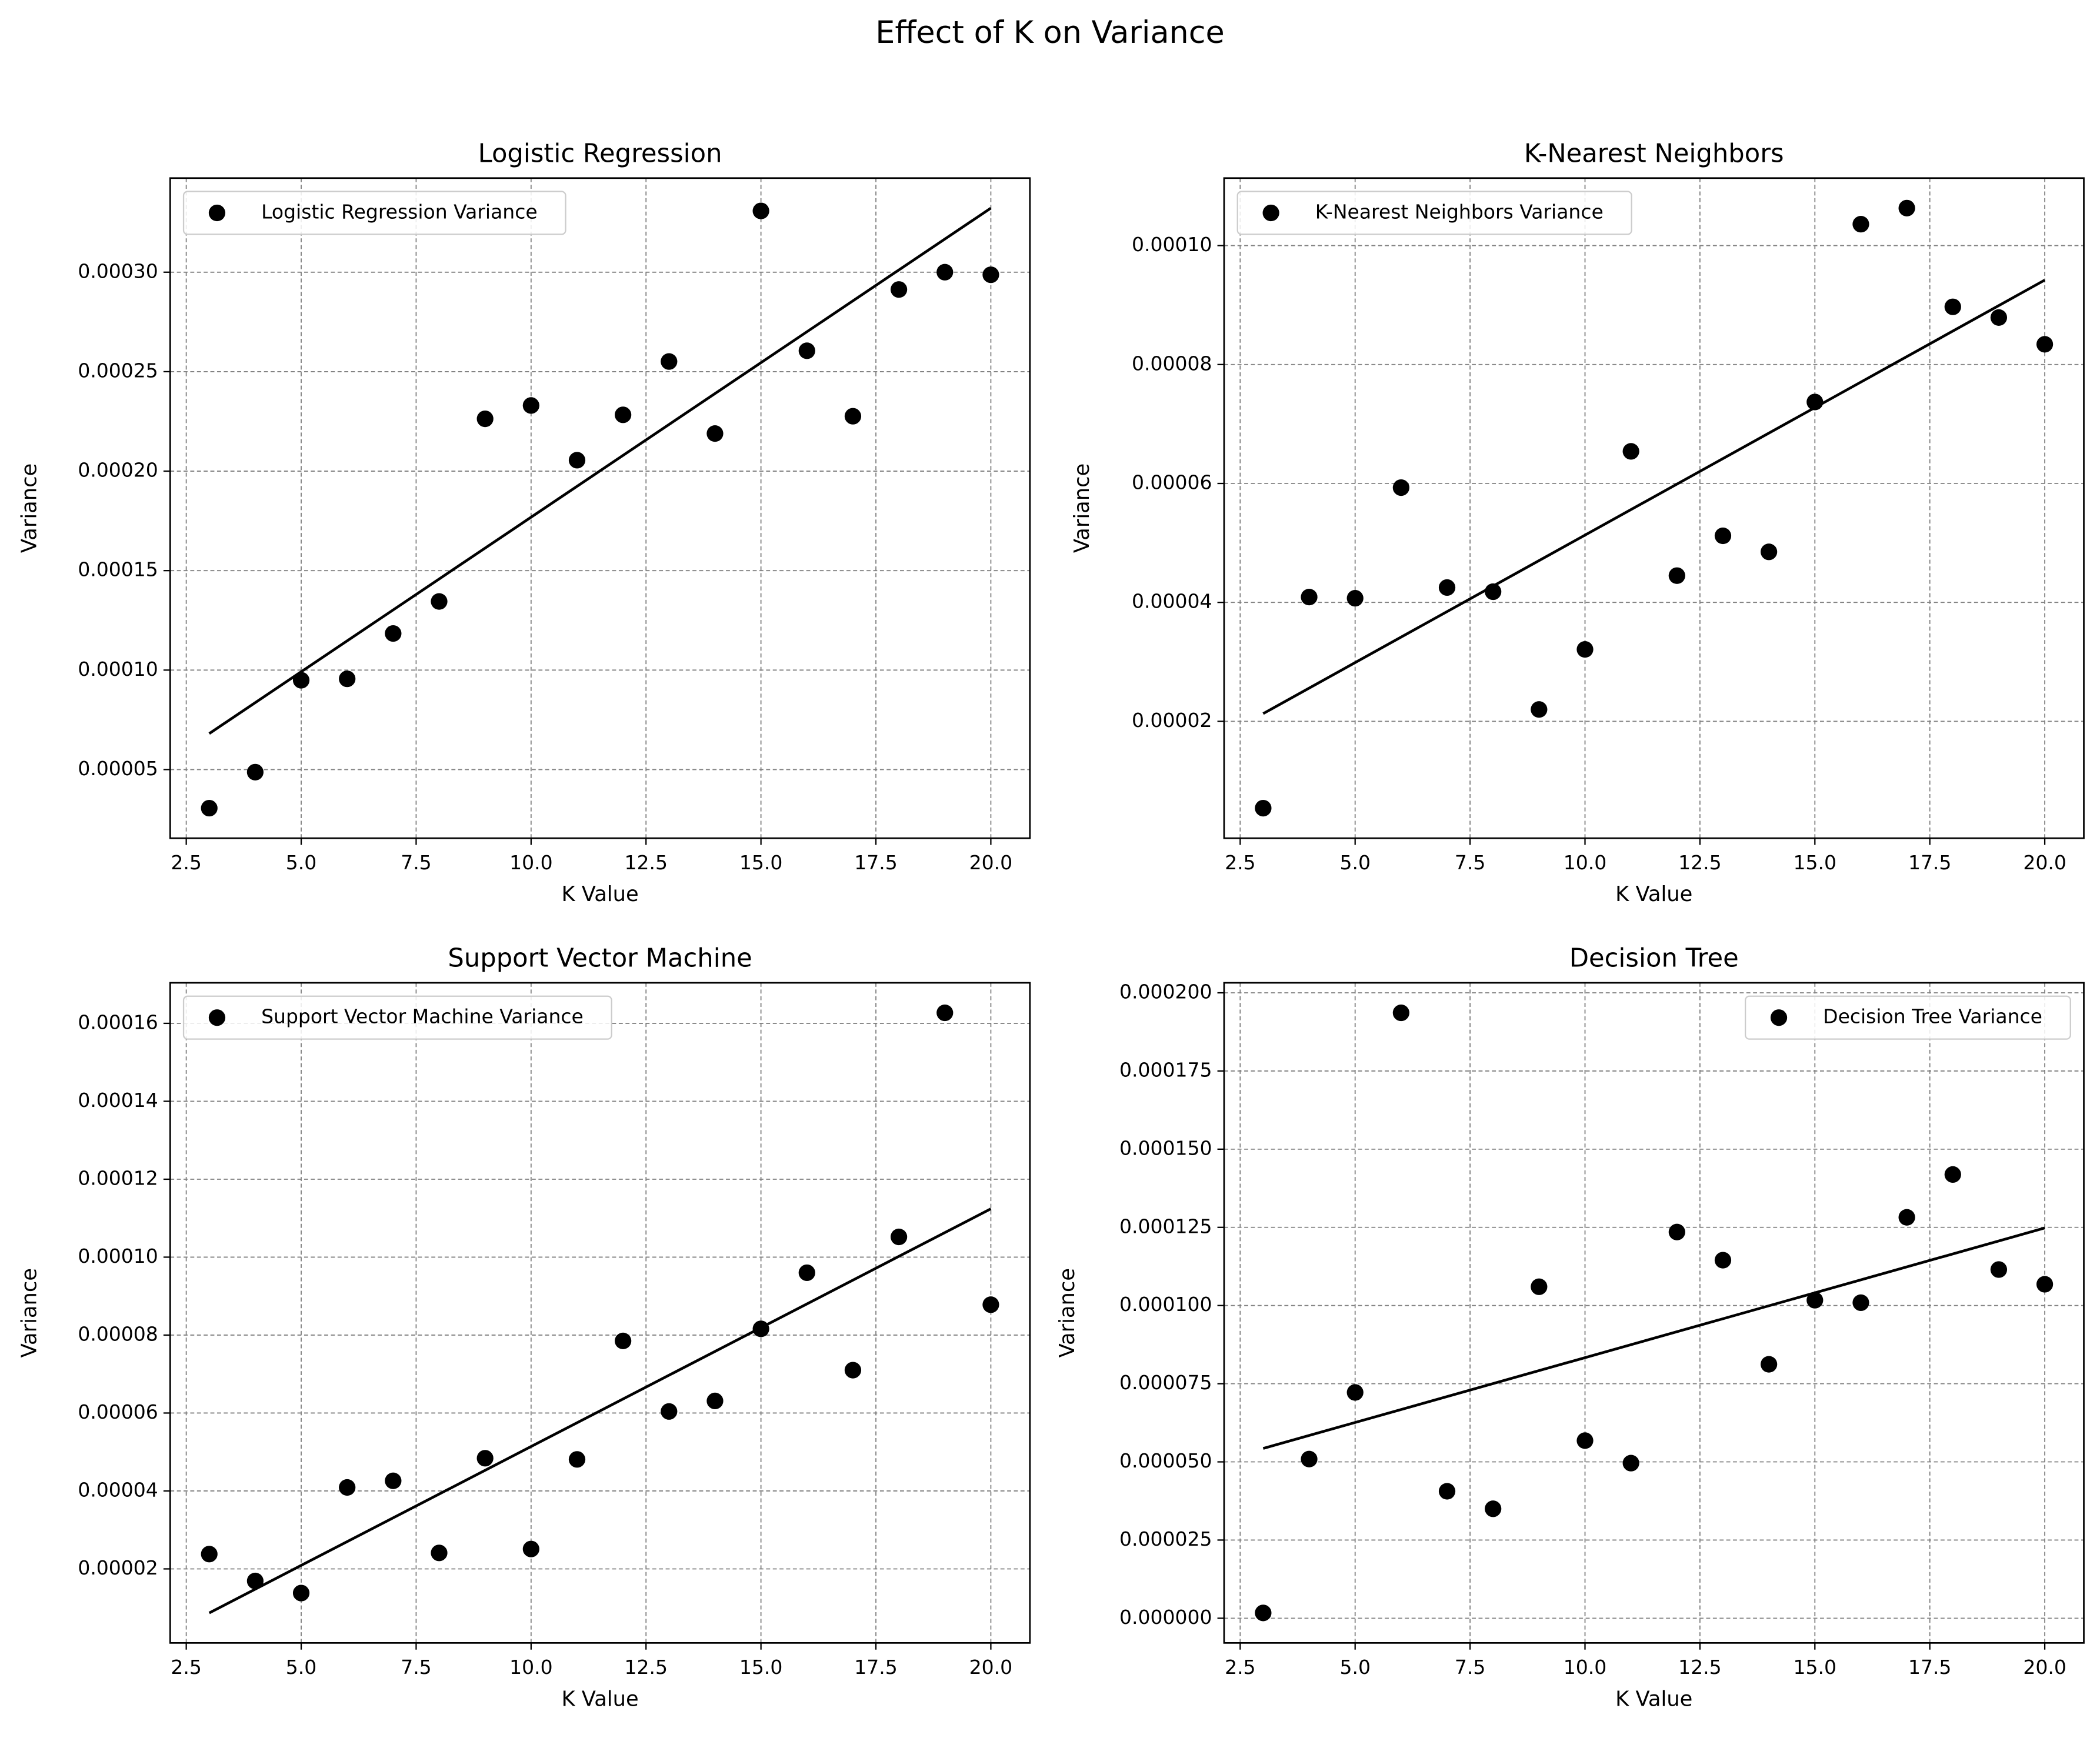 This screenshot has width=2100, height=1738. I want to click on subplot-title: Support Vector Machine, so click(600, 958).